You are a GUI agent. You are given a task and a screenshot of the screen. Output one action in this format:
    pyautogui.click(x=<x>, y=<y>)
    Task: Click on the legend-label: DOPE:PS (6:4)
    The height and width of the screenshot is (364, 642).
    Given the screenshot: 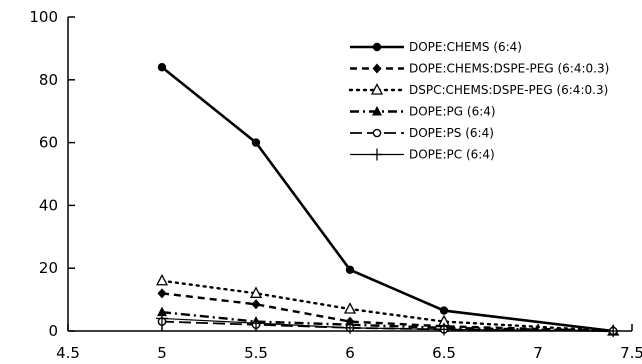 What is the action you would take?
    pyautogui.click(x=451, y=133)
    